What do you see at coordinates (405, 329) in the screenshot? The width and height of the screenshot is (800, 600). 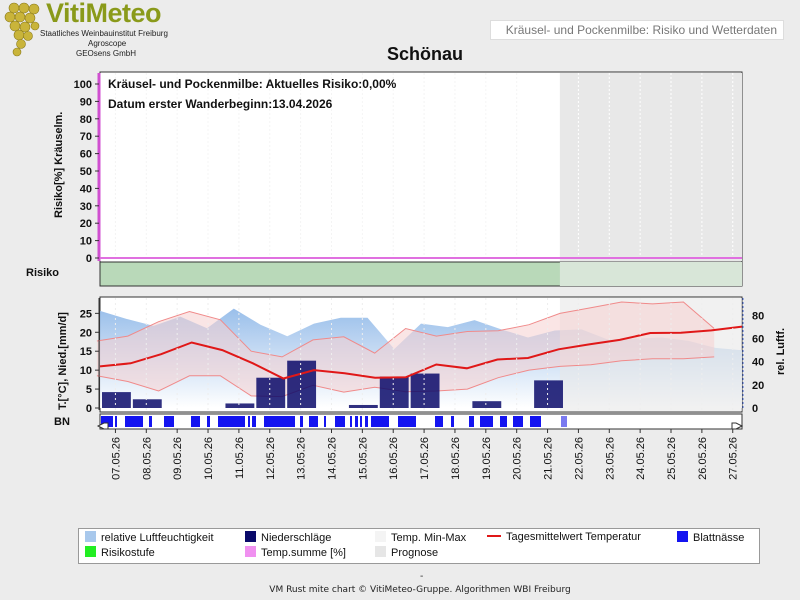 I see `temp-max-line` at bounding box center [405, 329].